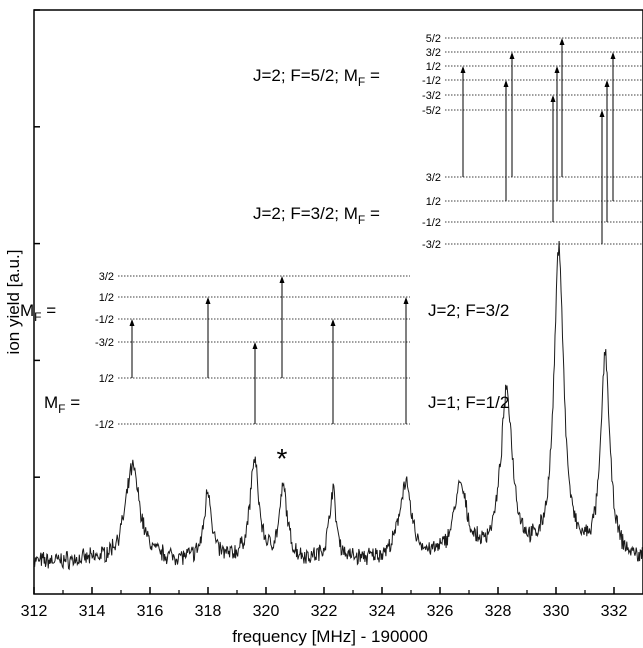 The image size is (643, 648). What do you see at coordinates (37, 243) in the screenshot?
I see `y-axis-ticks` at bounding box center [37, 243].